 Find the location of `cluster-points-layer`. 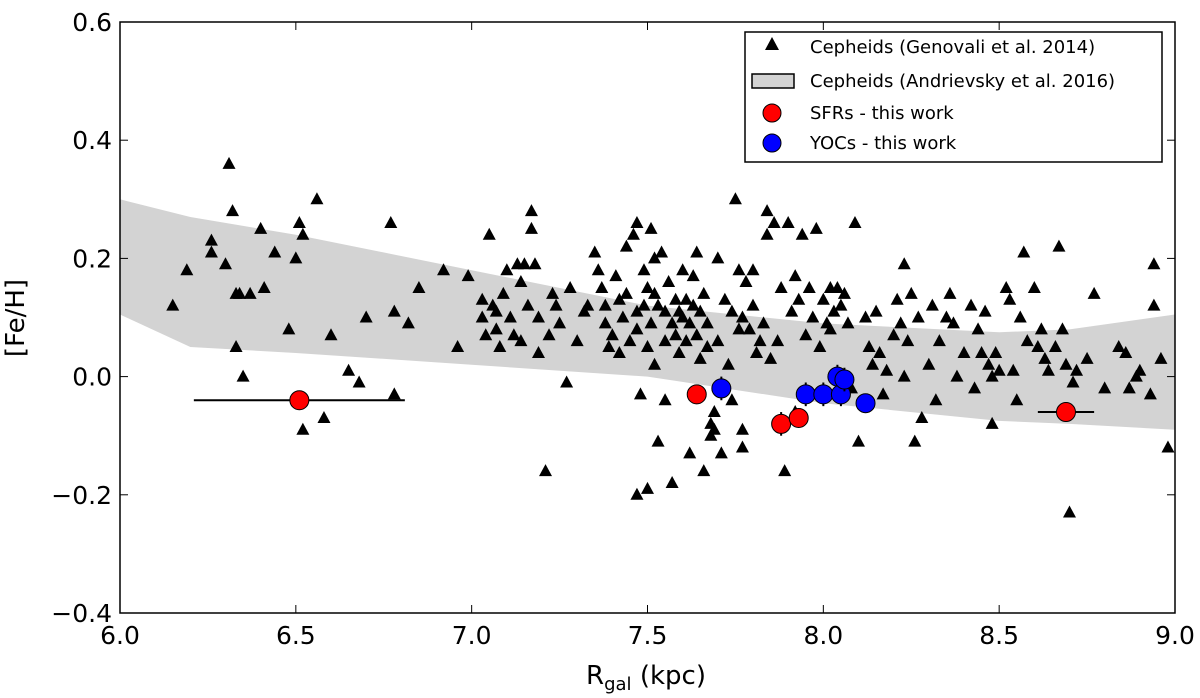

cluster-points-layer is located at coordinates (644, 400).